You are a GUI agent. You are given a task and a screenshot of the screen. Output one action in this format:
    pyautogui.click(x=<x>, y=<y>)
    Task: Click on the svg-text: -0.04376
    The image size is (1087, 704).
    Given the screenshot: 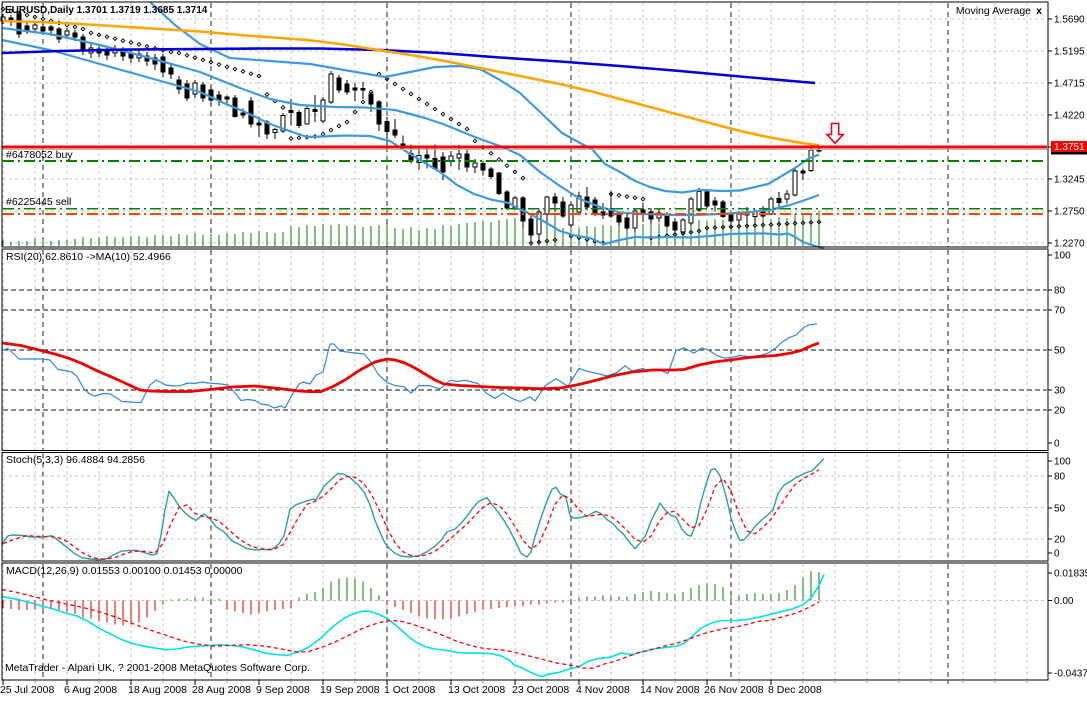 What is the action you would take?
    pyautogui.click(x=1070, y=674)
    